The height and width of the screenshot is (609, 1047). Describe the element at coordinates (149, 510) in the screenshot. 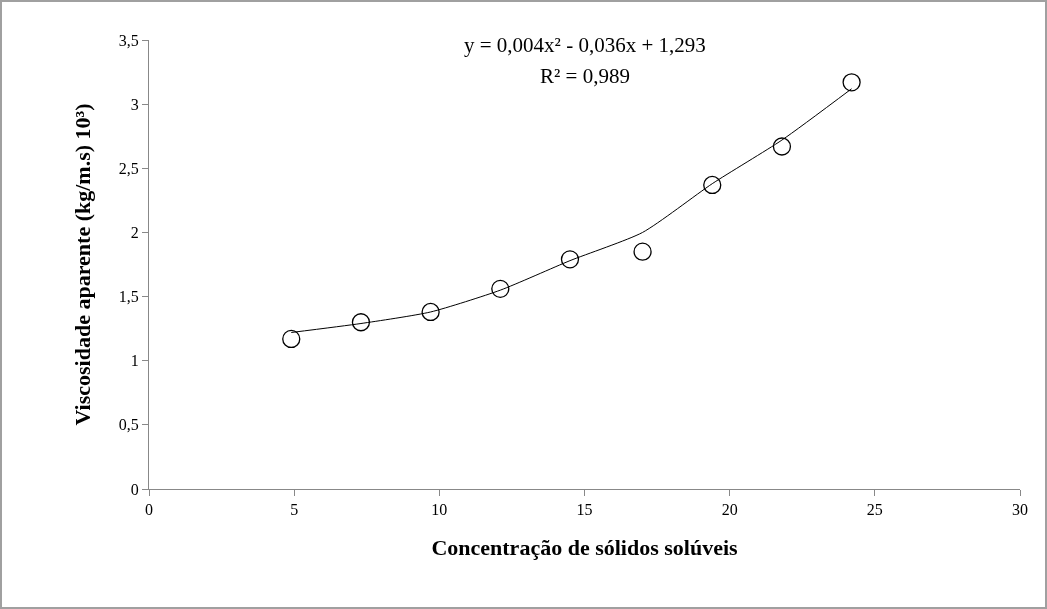

I see `x-tick-label: 0` at that location.